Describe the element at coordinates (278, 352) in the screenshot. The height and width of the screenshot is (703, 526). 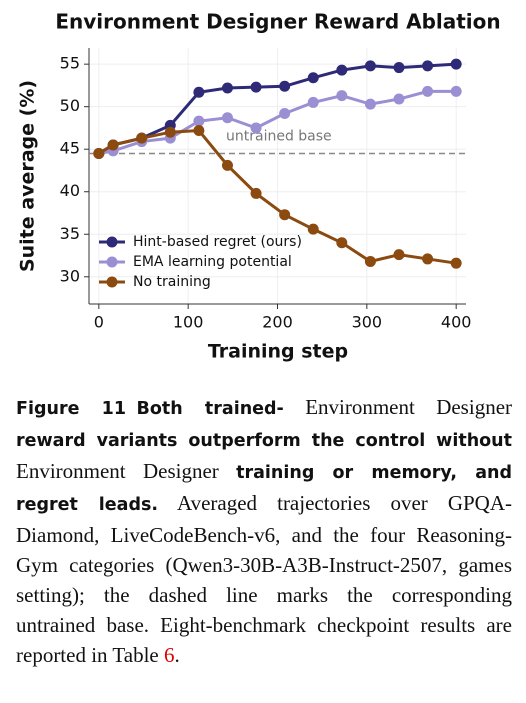
I see `x-axis-label: Training step` at that location.